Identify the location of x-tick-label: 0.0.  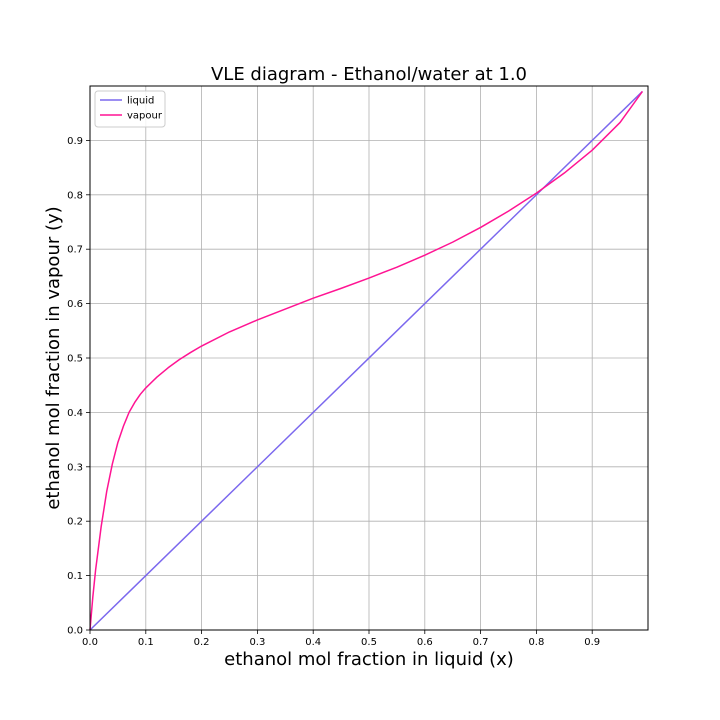
(90, 642).